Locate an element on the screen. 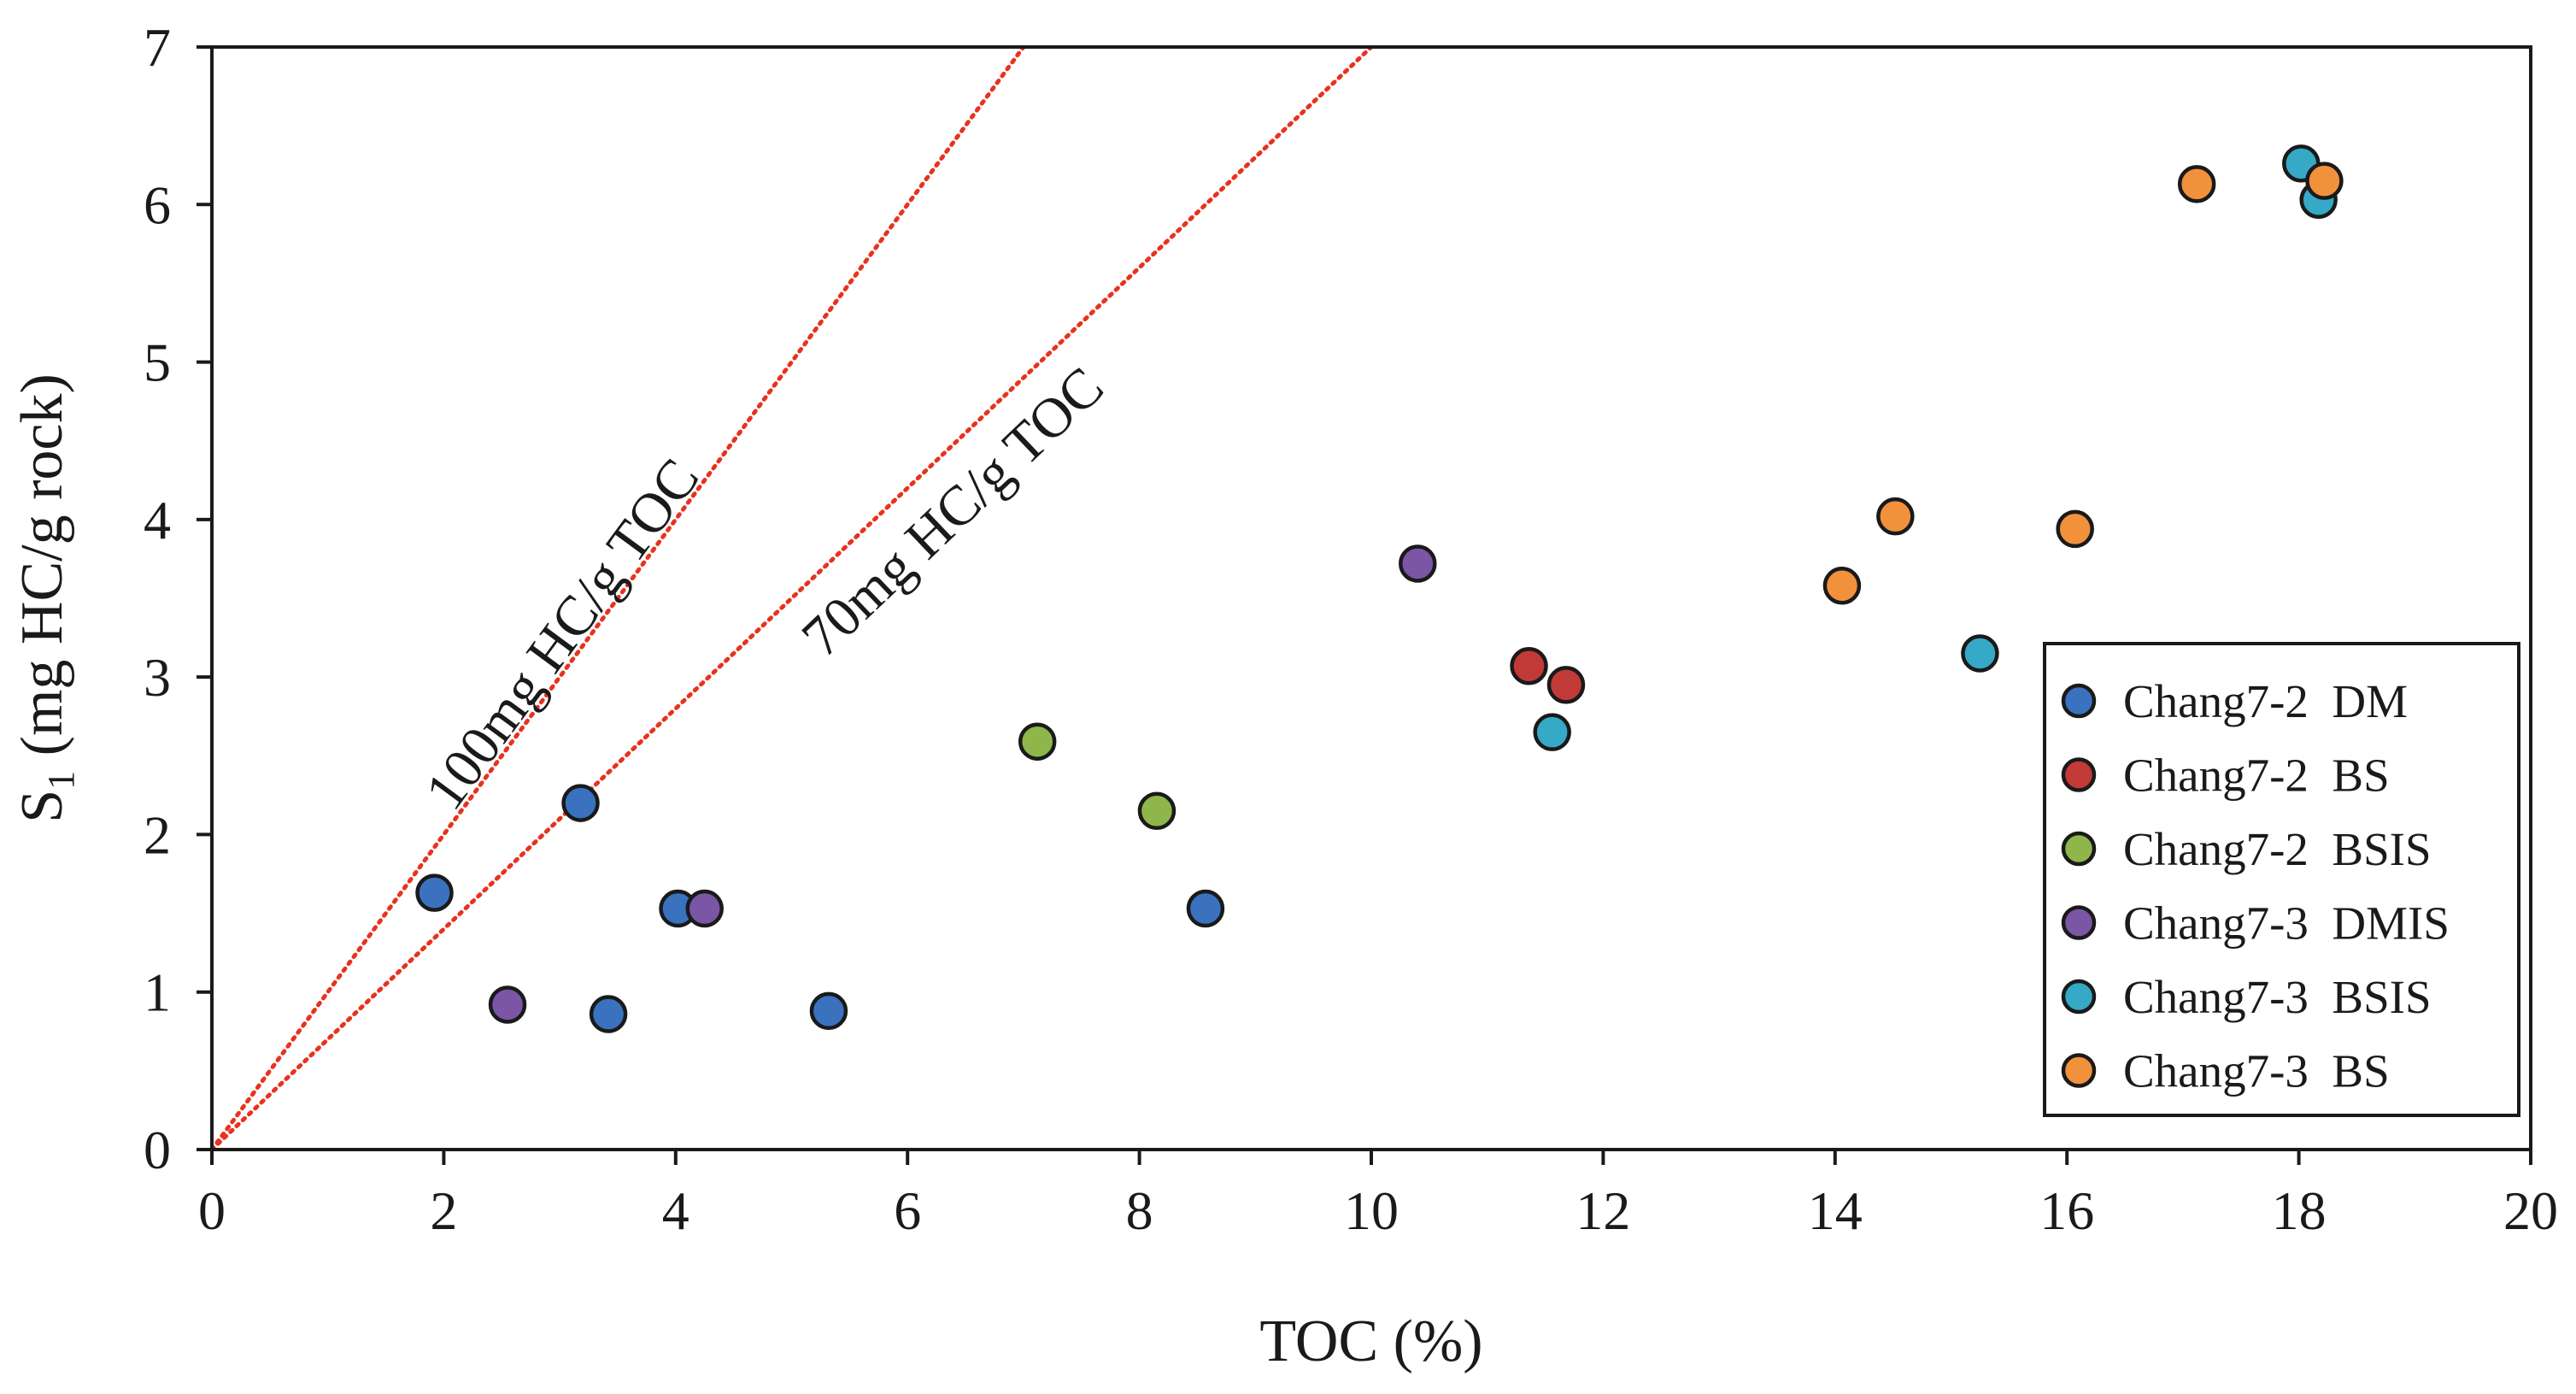 This screenshot has width=2576, height=1394. legend-box is located at coordinates (2281, 879).